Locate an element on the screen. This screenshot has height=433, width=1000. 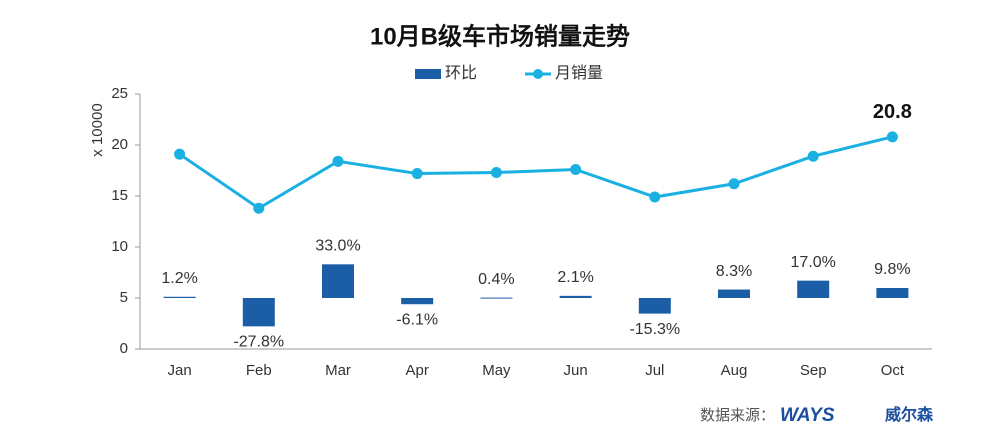
y-tick-label: 5 is located at coordinates (124, 297).